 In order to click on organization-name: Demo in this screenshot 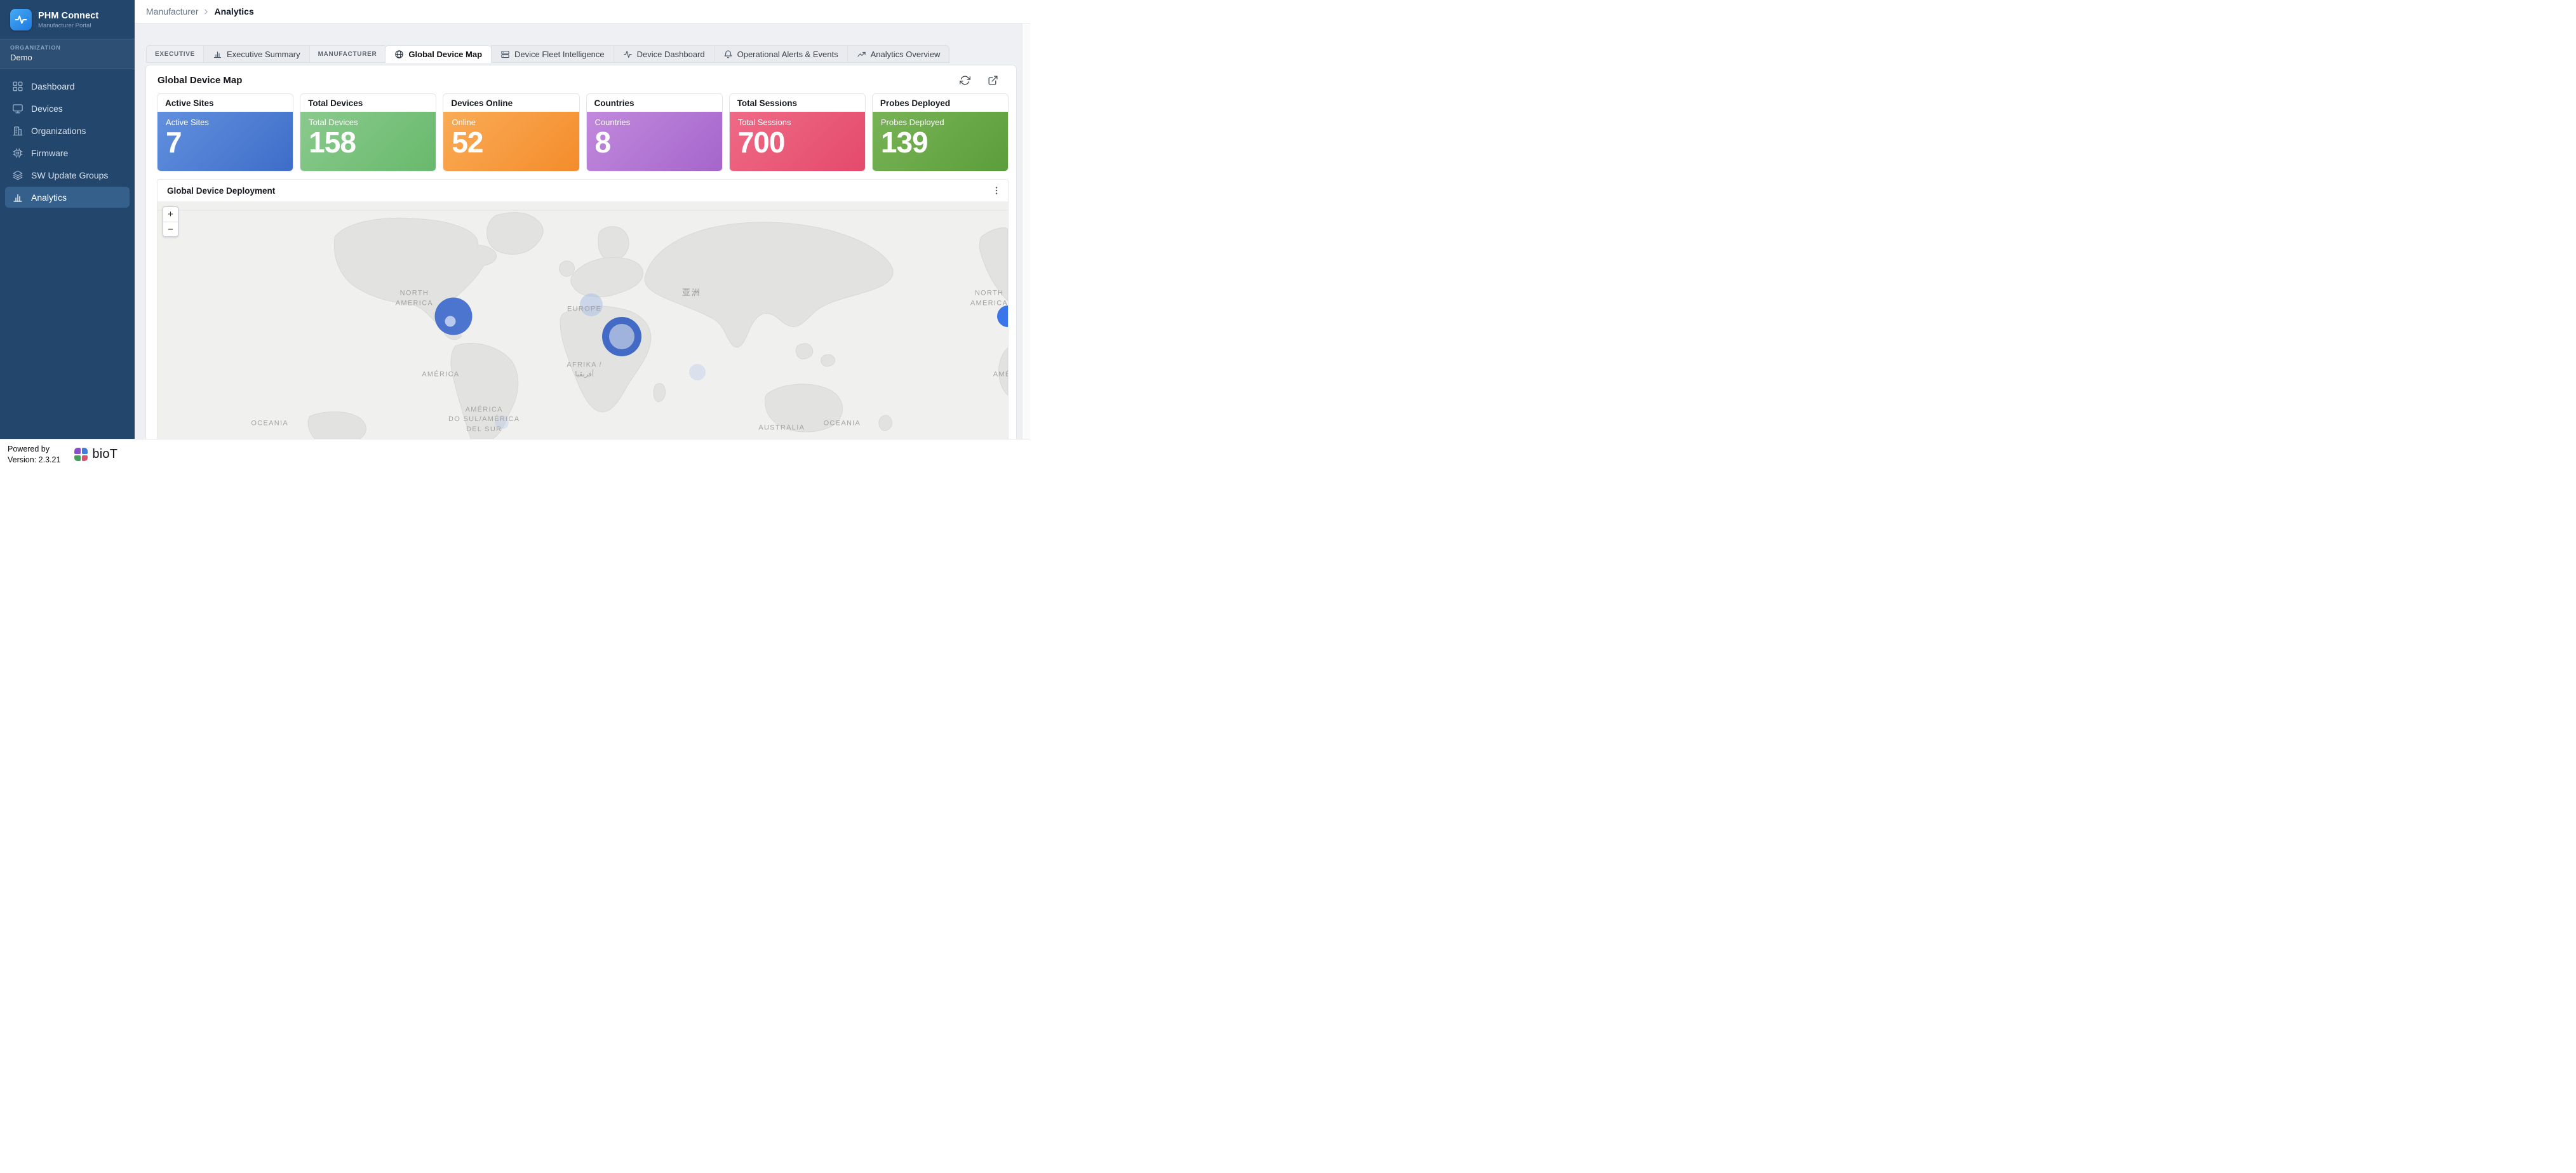, I will do `click(21, 57)`.